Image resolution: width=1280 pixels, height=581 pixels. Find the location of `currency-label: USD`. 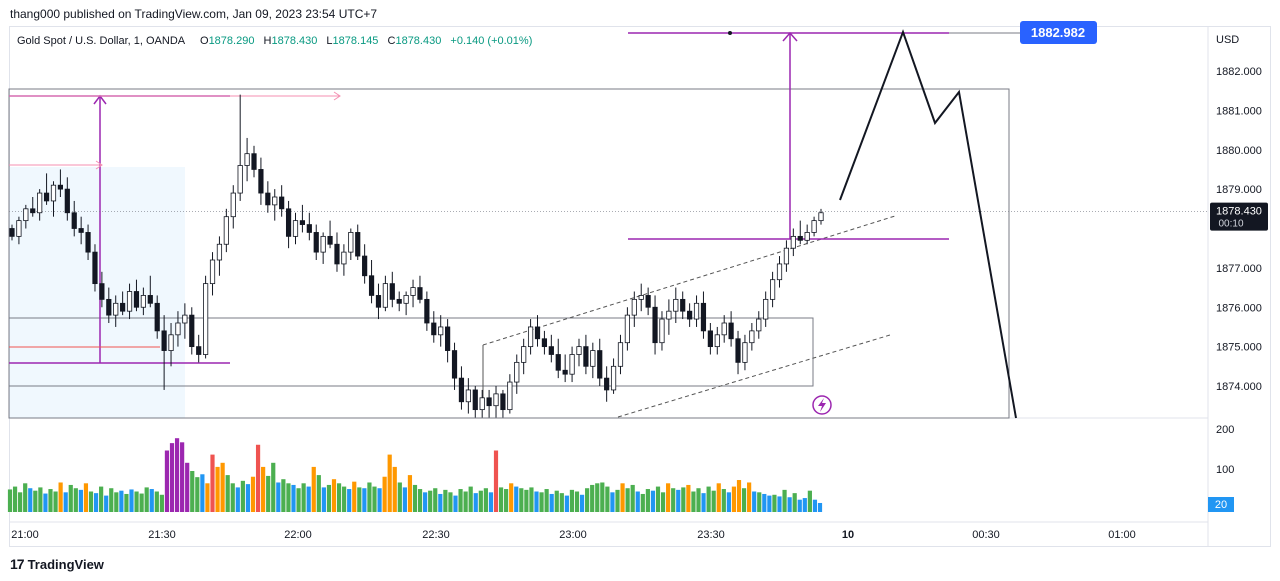

currency-label: USD is located at coordinates (1227, 40).